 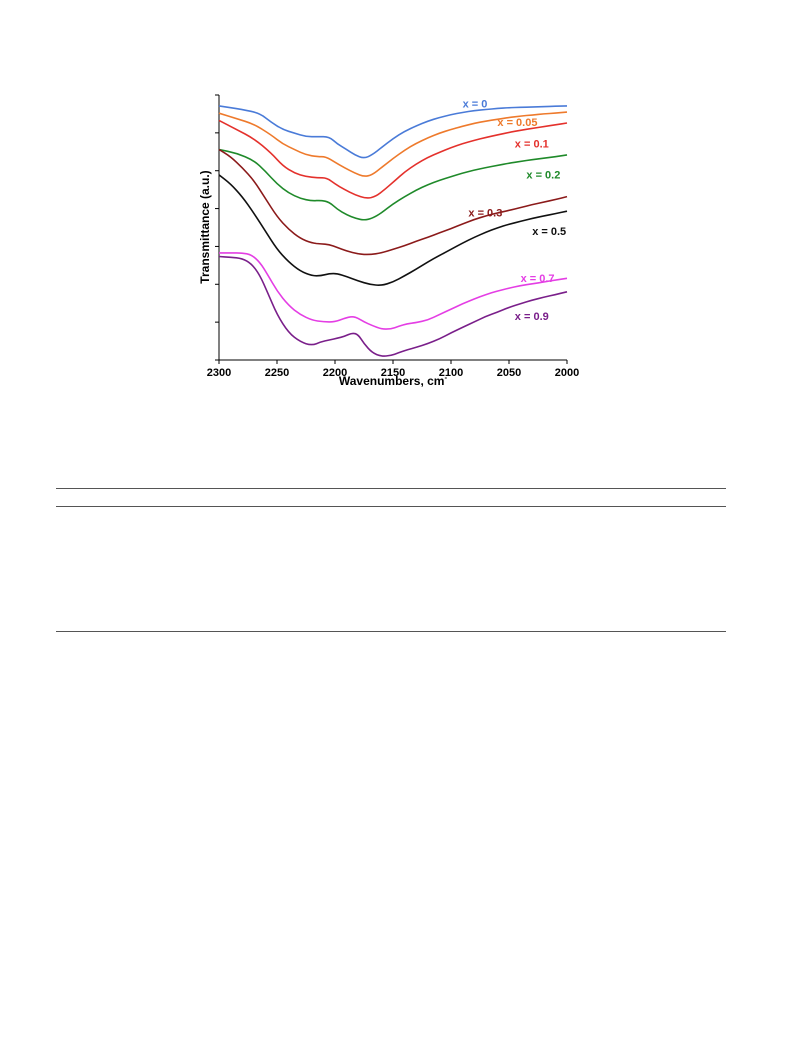 I want to click on series-label-0: x = 0, so click(x=475, y=105).